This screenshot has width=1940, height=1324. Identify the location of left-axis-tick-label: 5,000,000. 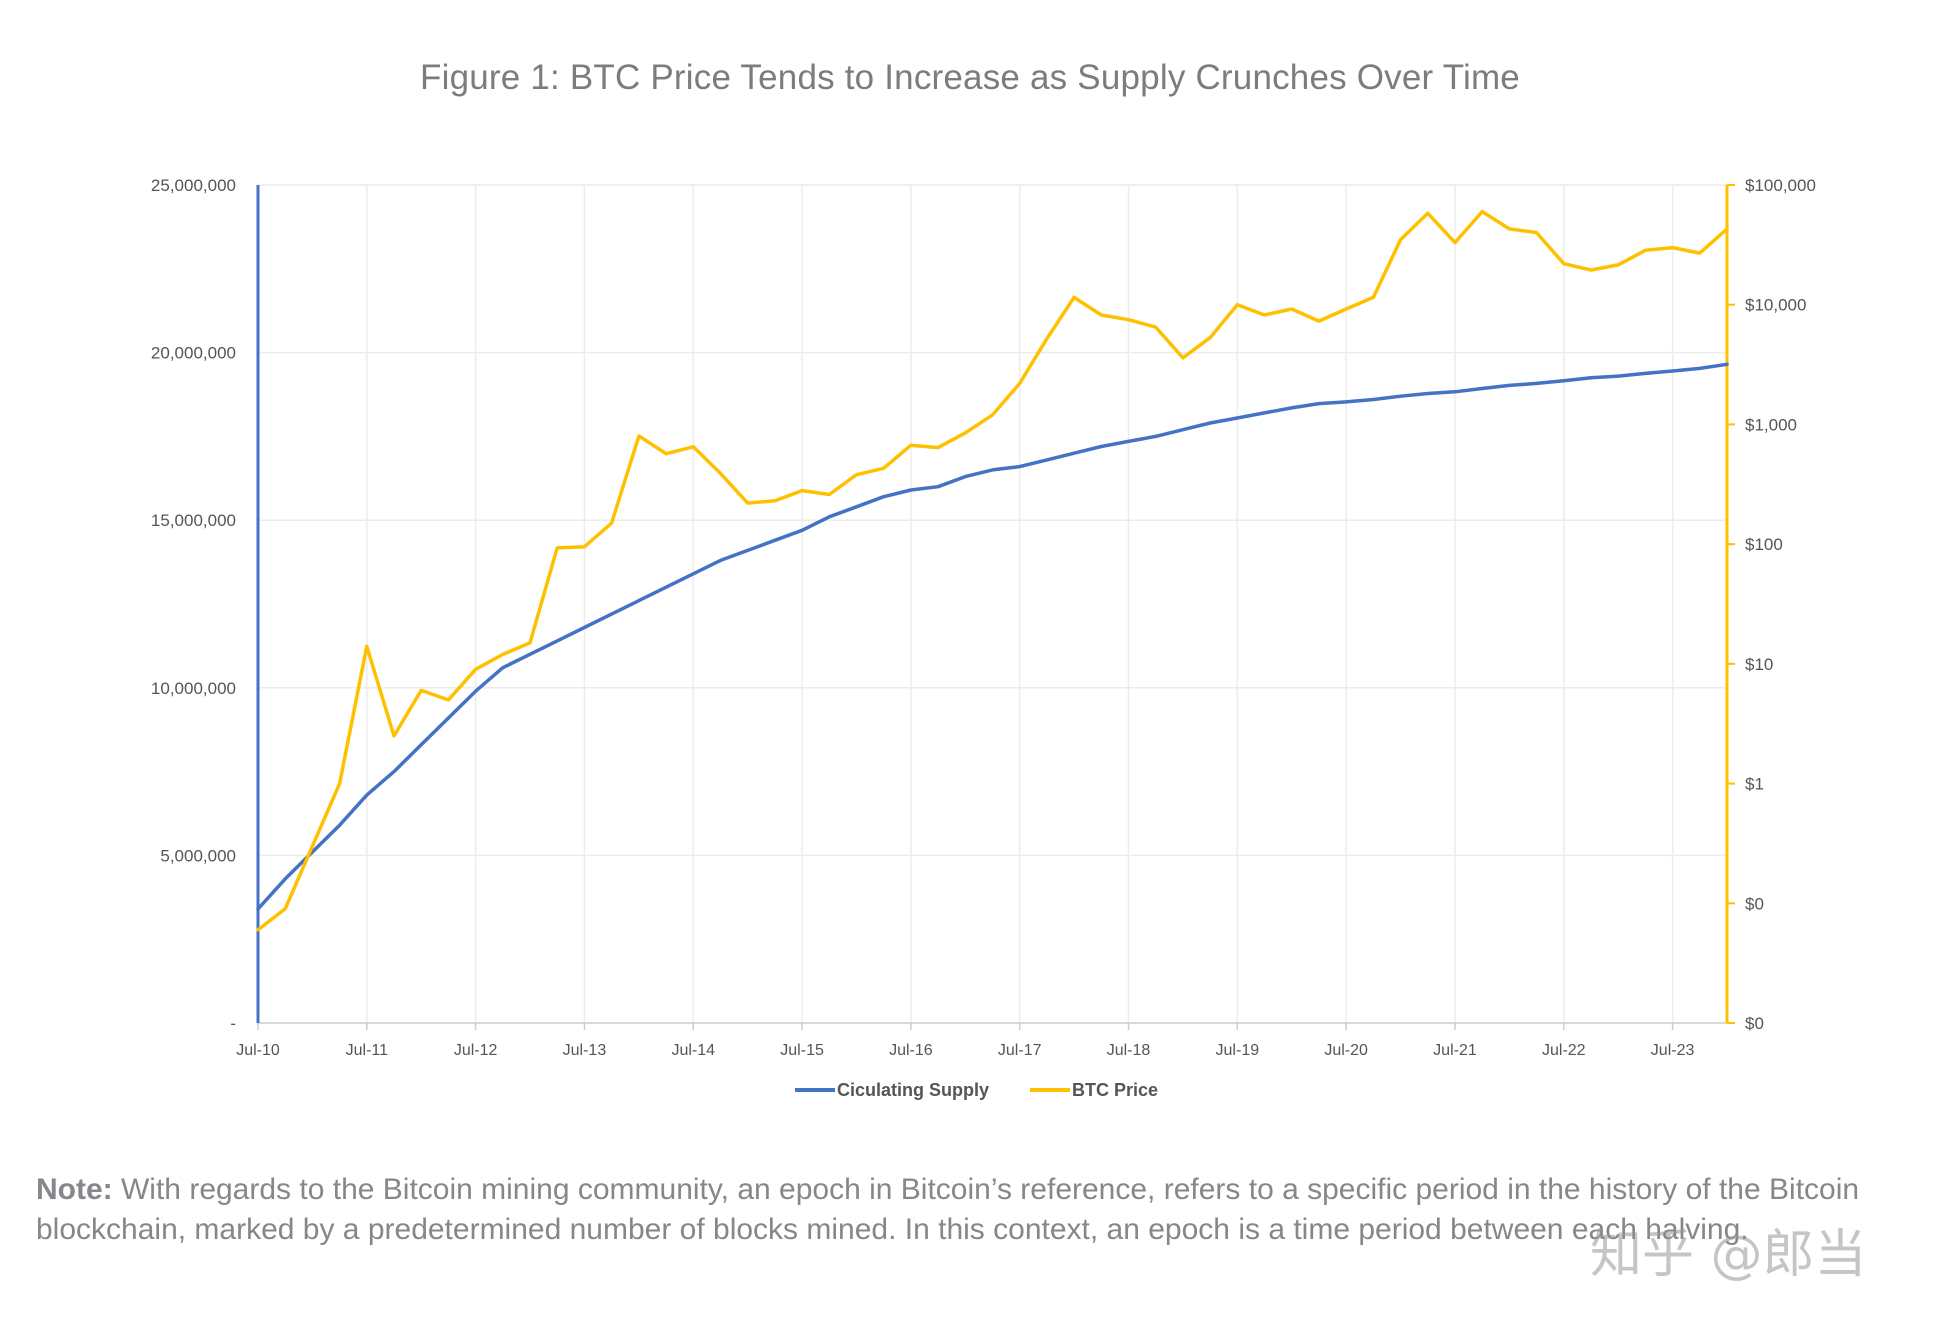
(198, 855).